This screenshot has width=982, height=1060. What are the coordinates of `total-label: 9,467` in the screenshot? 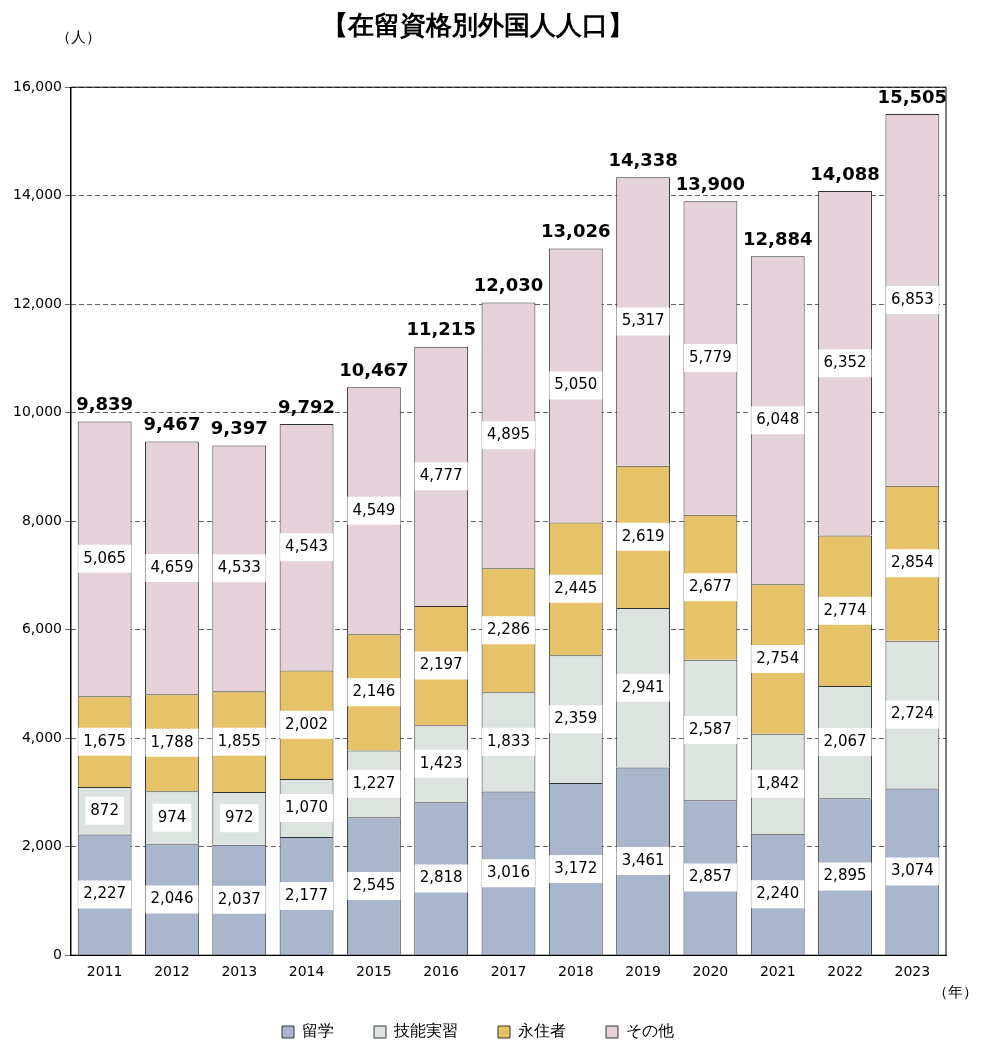 It's located at (172, 424).